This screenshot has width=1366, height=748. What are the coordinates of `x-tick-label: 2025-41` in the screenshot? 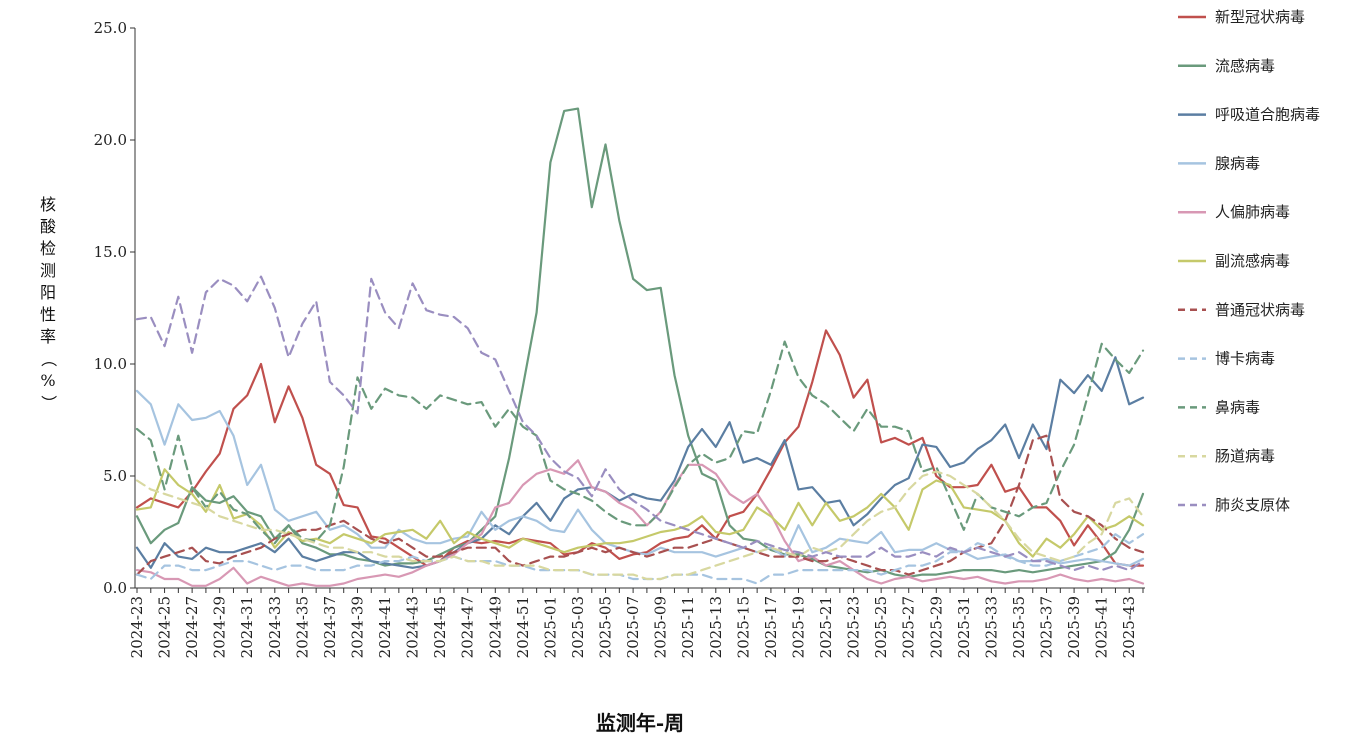 It's located at (1102, 627).